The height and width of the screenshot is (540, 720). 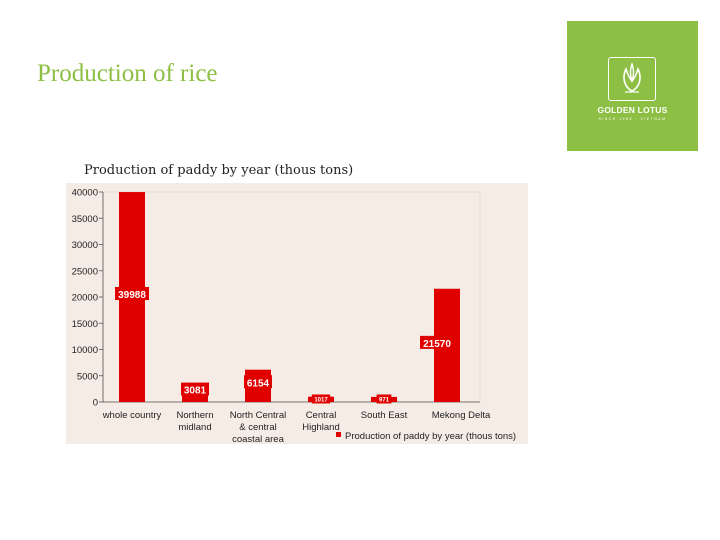 I want to click on category-label: coastal area, so click(x=258, y=439).